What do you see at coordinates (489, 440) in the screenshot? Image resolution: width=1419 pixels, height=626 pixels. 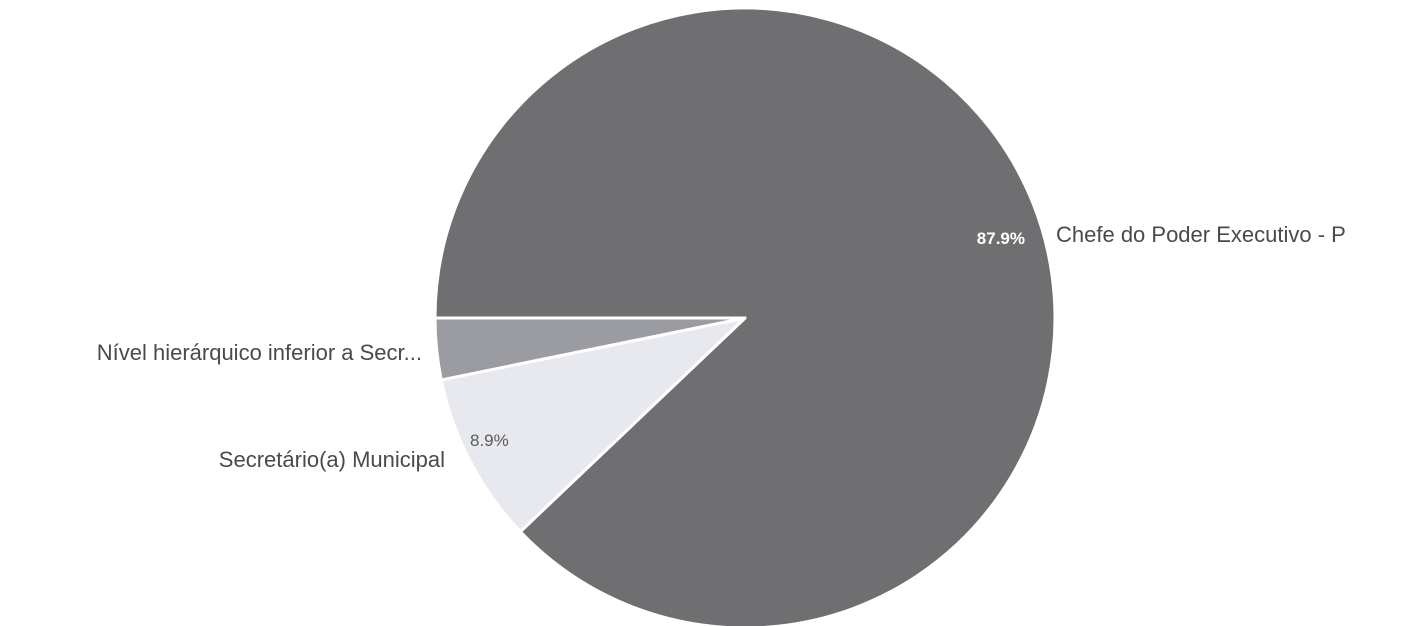 I see `slice-value-label-1: 8.9%` at bounding box center [489, 440].